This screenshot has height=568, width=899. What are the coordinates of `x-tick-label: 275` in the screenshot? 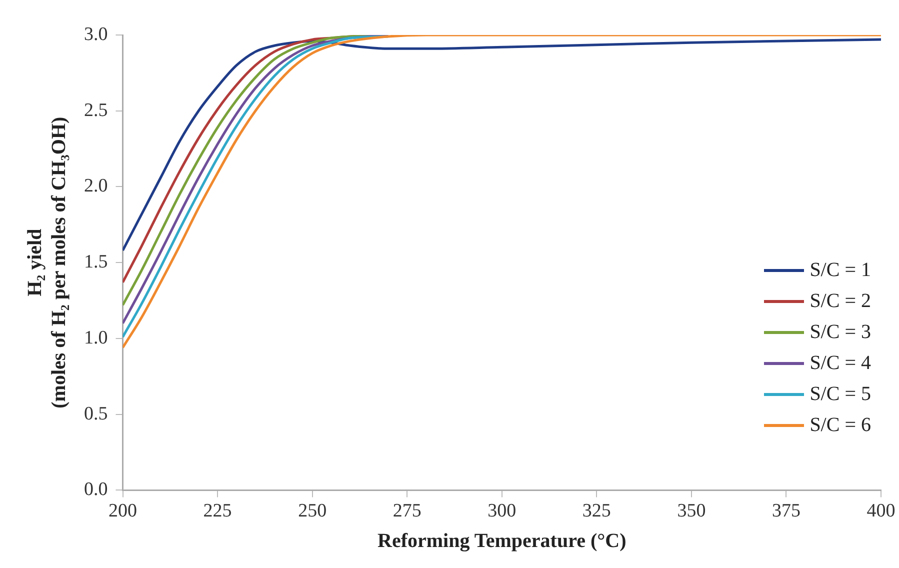 It's located at (407, 511).